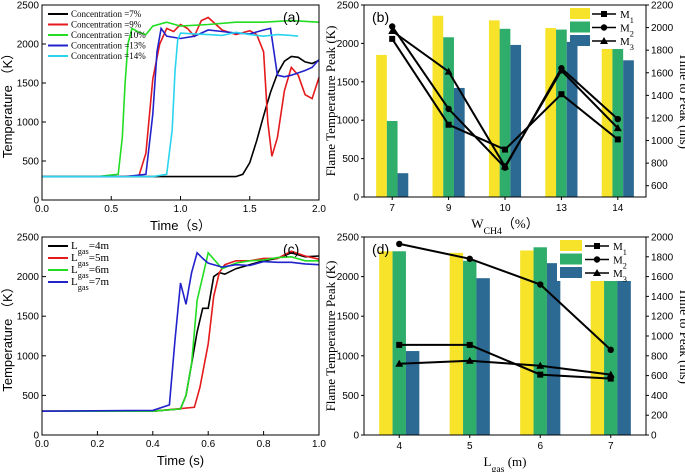 This screenshot has width=685, height=472. What do you see at coordinates (319, 444) in the screenshot?
I see `x-tick-label: 1.0` at bounding box center [319, 444].